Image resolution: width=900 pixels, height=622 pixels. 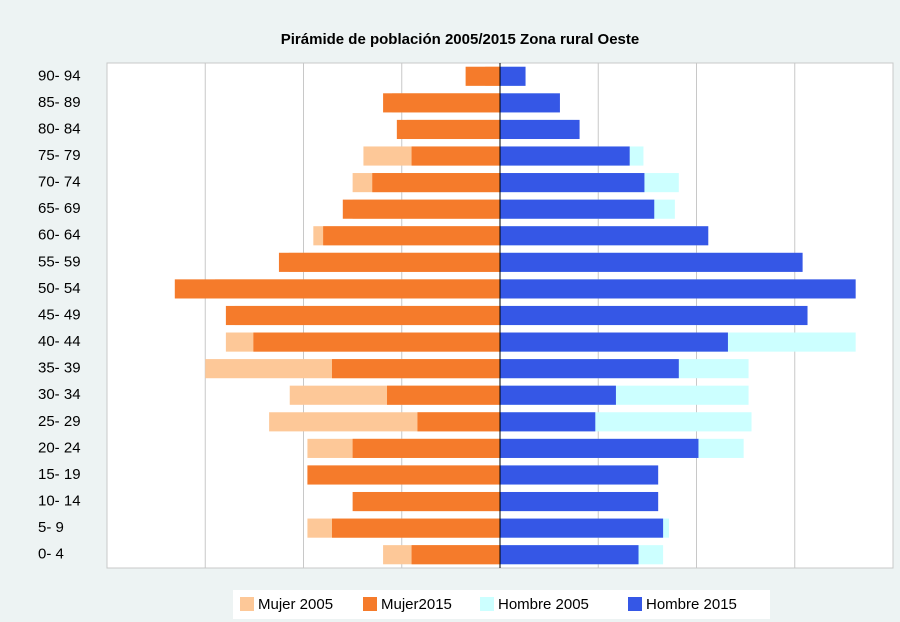 What do you see at coordinates (59, 288) in the screenshot?
I see `y-tick-label: 50- 54` at bounding box center [59, 288].